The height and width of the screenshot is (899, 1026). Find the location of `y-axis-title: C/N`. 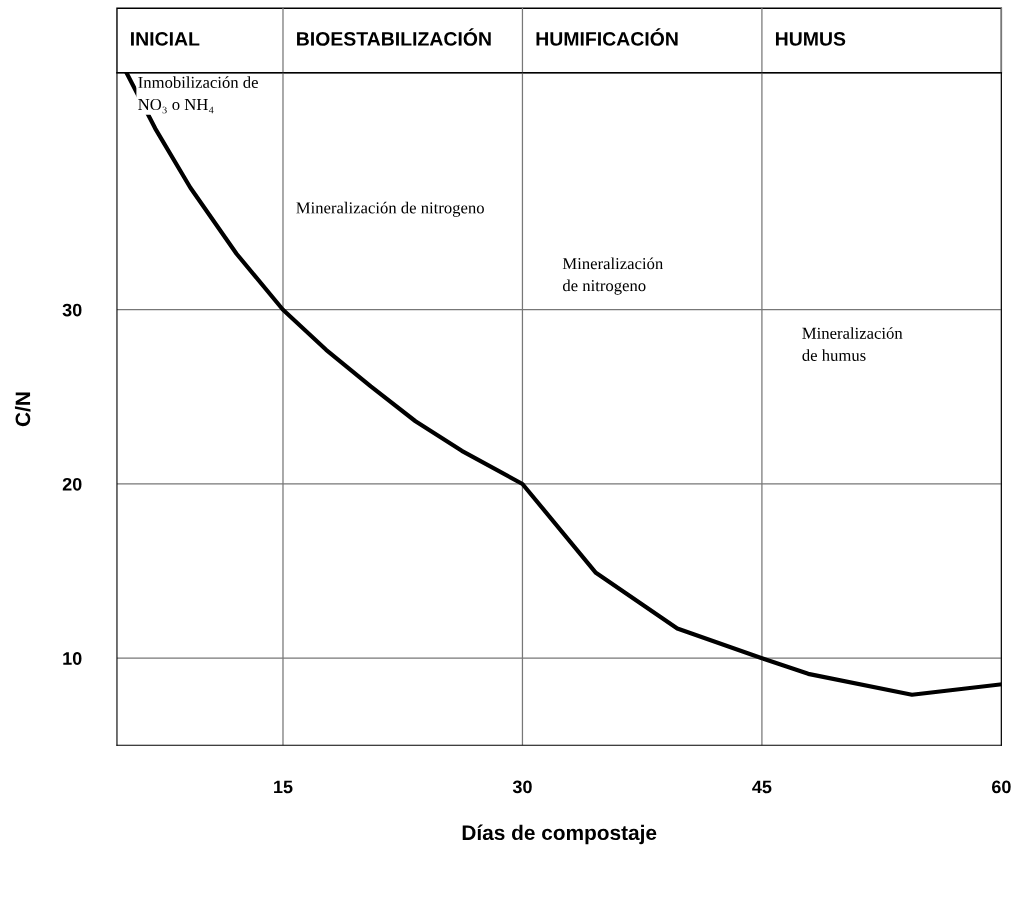

y-axis-title: C/N is located at coordinates (22, 409).